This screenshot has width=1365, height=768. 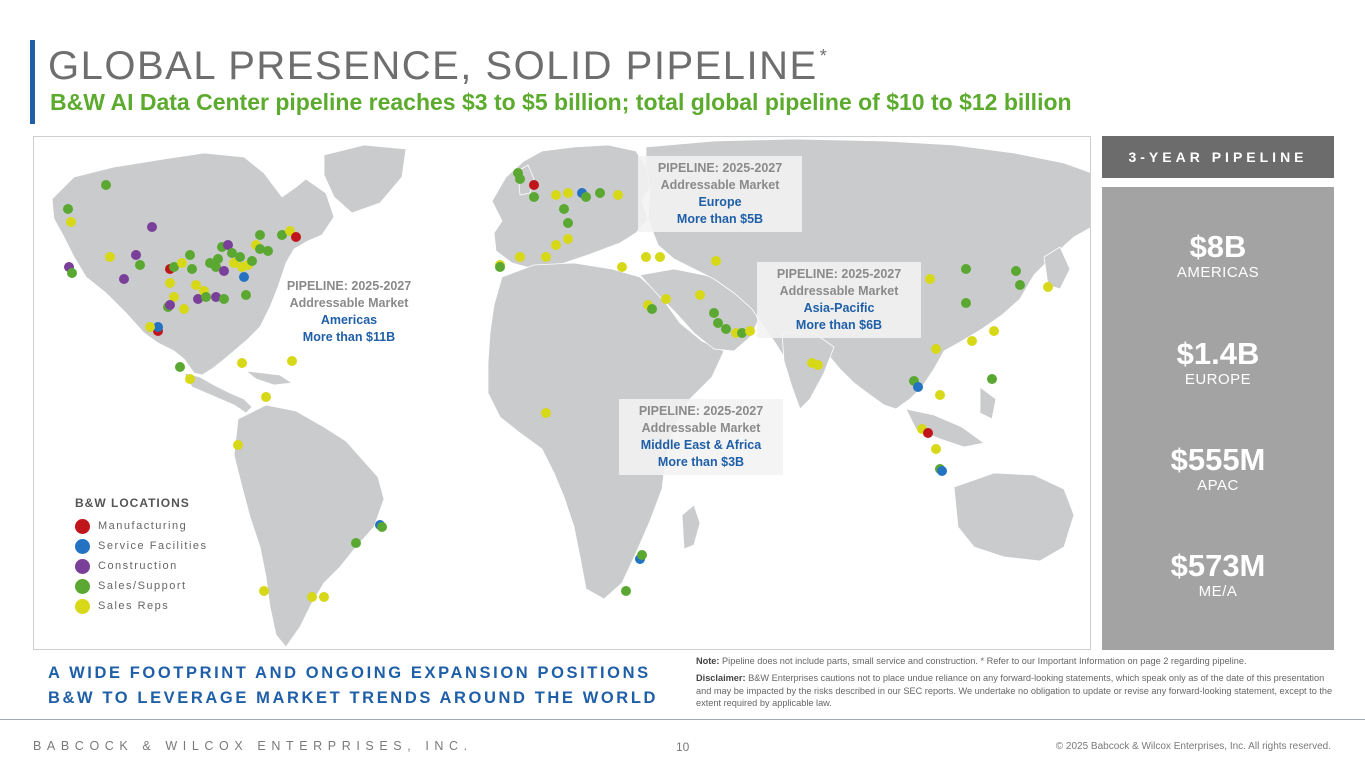 I want to click on pipeline-mea: $573M ME/A, so click(x=1218, y=574).